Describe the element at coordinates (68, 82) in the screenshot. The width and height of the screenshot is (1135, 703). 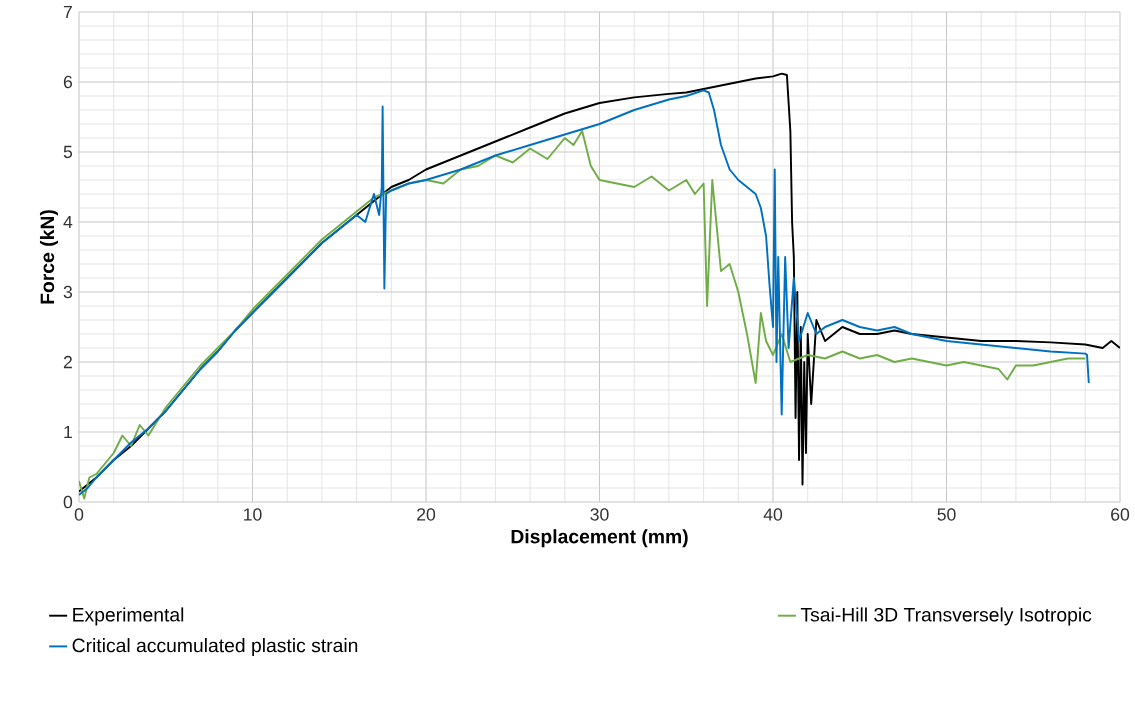
I see `y-tick-label: 6` at that location.